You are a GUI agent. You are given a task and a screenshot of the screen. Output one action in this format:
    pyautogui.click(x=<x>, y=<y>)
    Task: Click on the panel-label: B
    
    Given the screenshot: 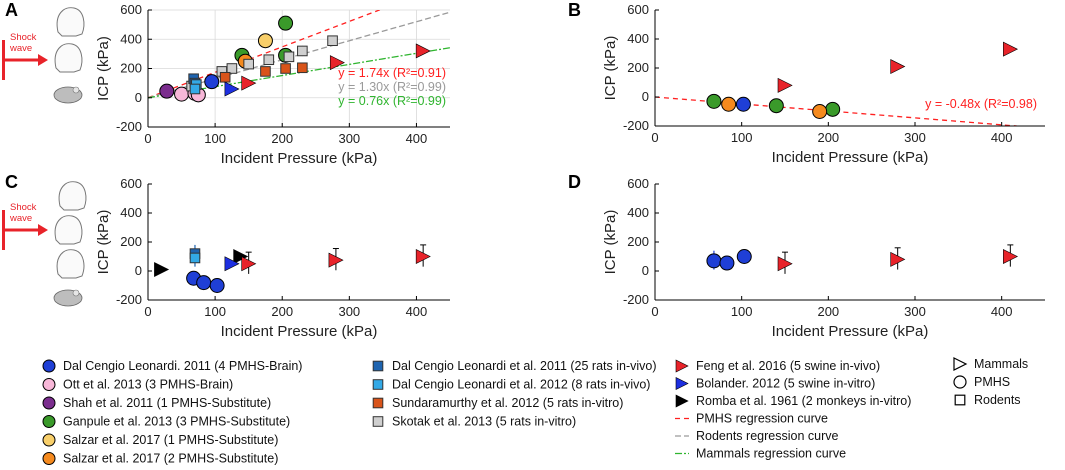 What is the action you would take?
    pyautogui.click(x=574, y=10)
    